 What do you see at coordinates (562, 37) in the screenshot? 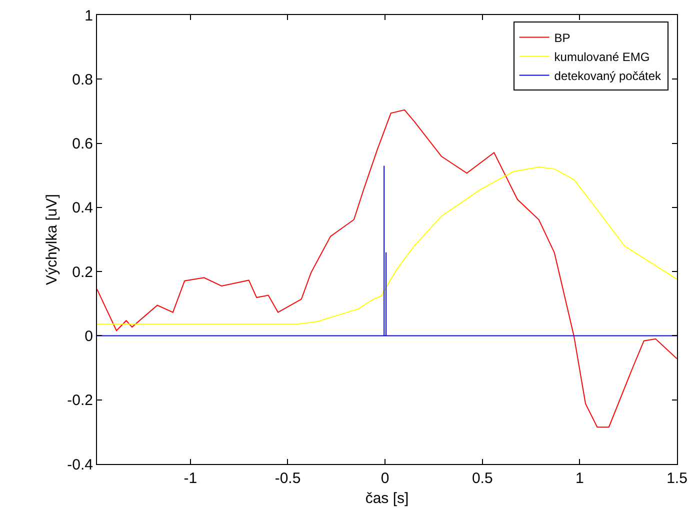
I see `legend-label: BP` at bounding box center [562, 37].